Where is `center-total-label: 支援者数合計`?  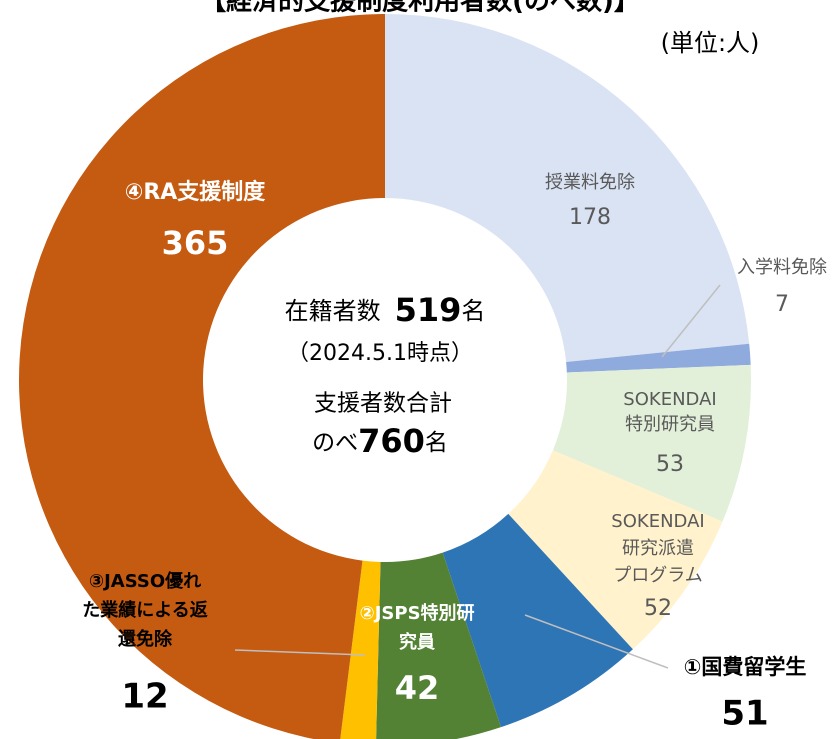
center-total-label: 支援者数合計 is located at coordinates (383, 404).